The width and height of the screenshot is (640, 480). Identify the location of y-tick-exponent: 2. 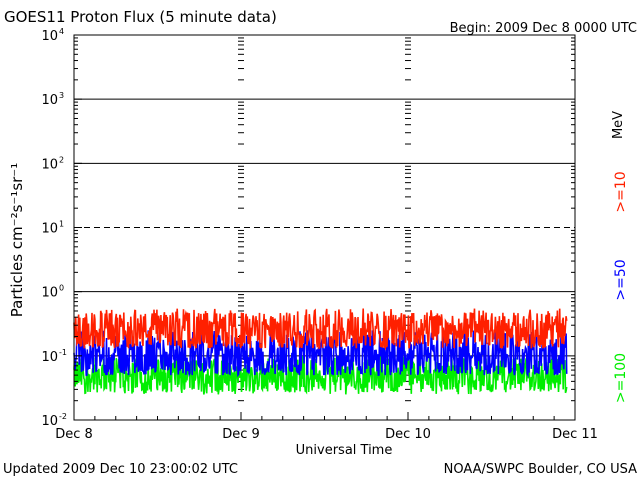
(61, 159).